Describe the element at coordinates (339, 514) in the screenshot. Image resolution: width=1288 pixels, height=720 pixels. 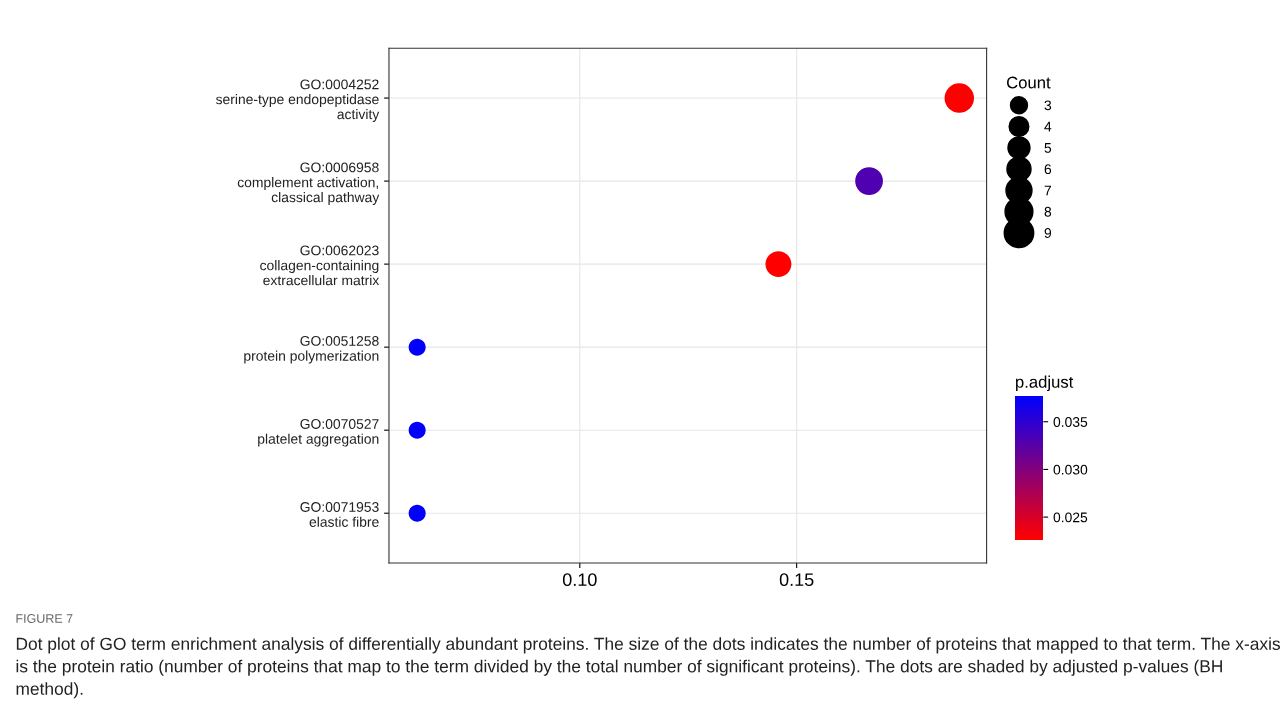
I see `y-tick-label: GO:0071953 elastic fibre` at that location.